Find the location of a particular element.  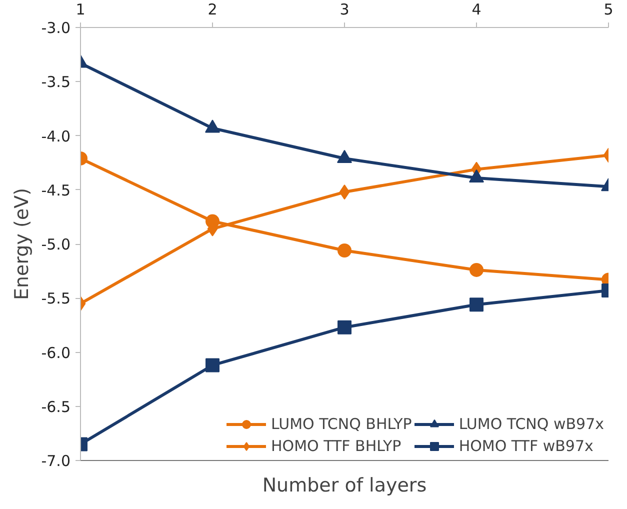

y-tick-label: -4.0 is located at coordinates (56, 136).